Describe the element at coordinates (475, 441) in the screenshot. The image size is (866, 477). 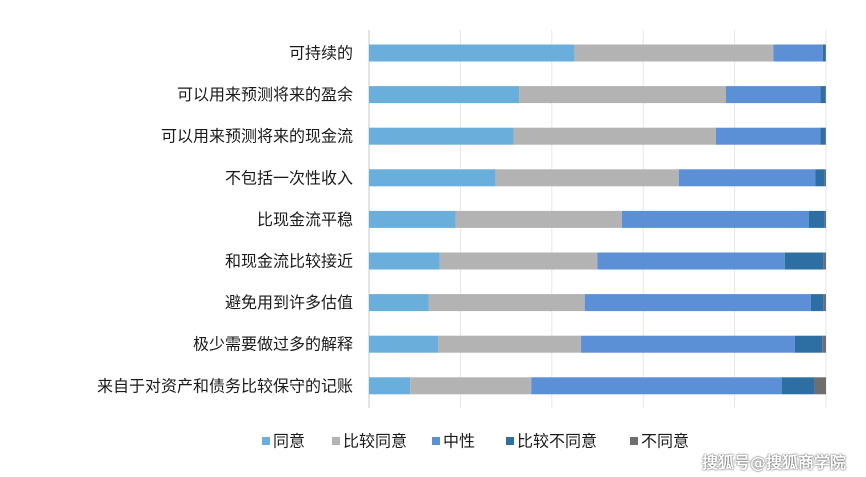
I see `legend: 同意 比较同意 中性 比较不同意 不同意` at that location.